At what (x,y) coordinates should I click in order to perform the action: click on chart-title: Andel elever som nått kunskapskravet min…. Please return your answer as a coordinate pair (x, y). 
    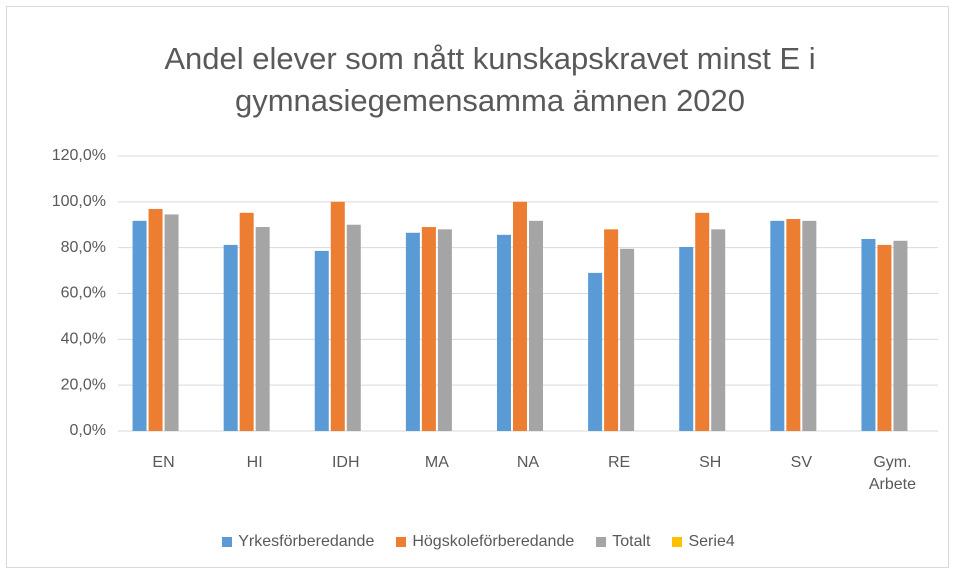
    Looking at the image, I should click on (490, 79).